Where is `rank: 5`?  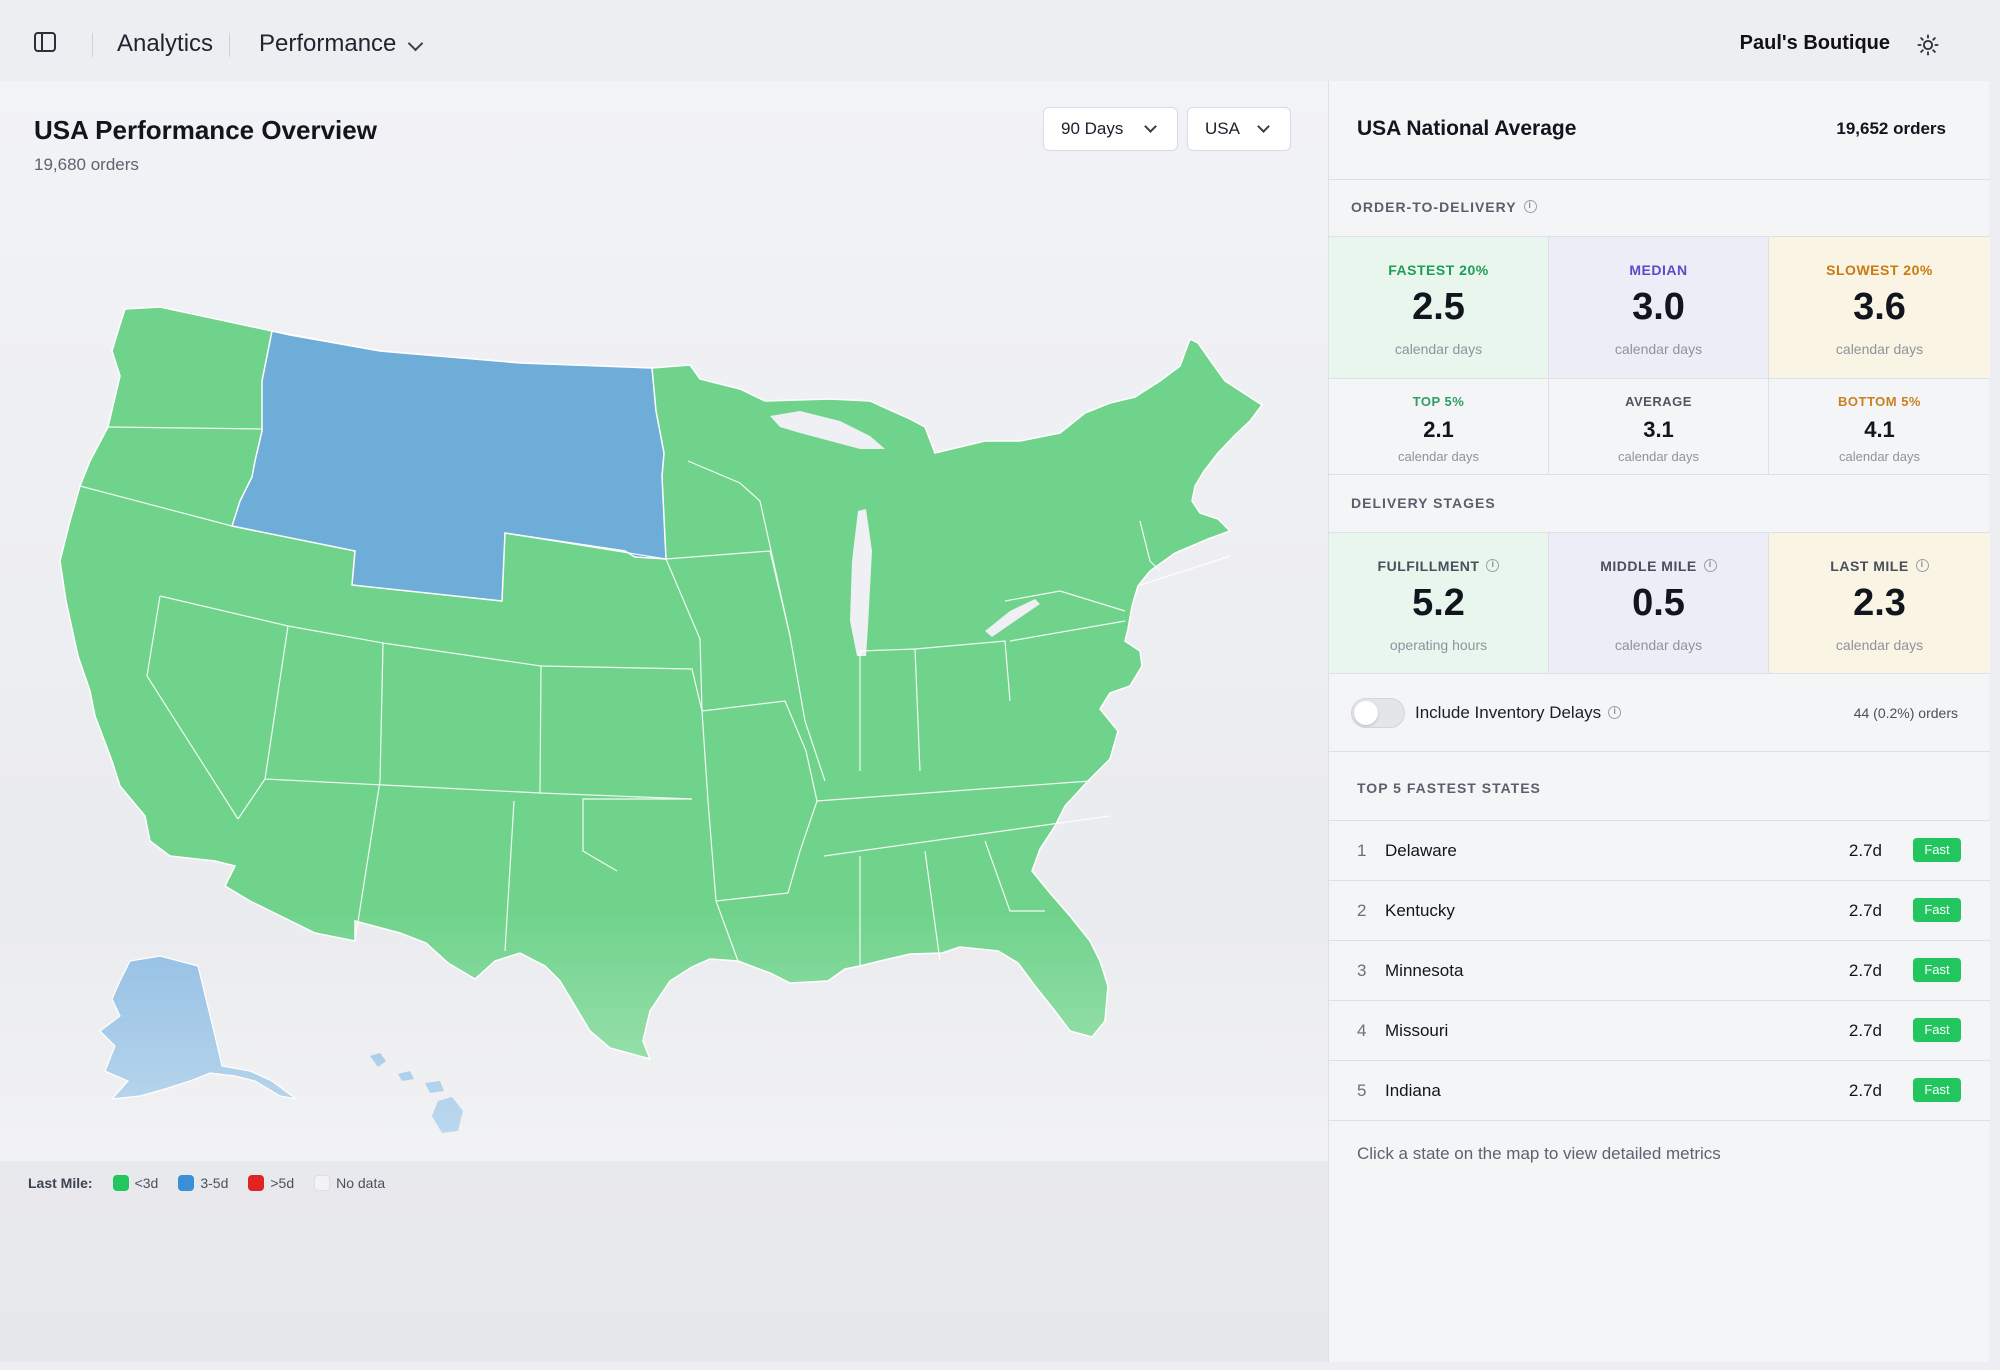
rank: 5 is located at coordinates (1362, 1090).